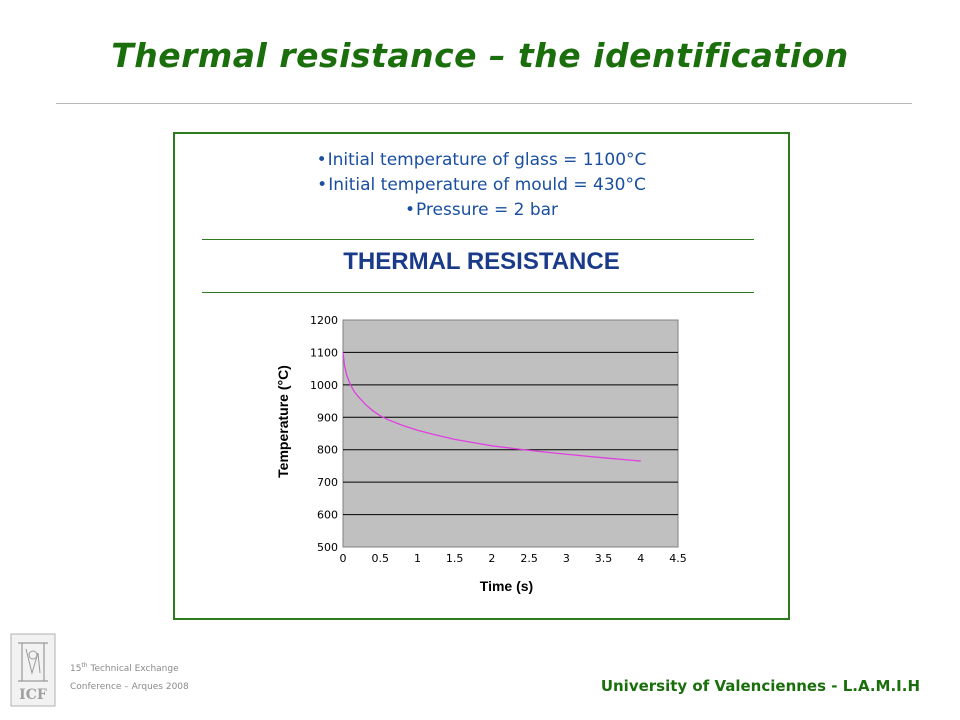  What do you see at coordinates (506, 586) in the screenshot?
I see `x-axis-label: Time (s)` at bounding box center [506, 586].